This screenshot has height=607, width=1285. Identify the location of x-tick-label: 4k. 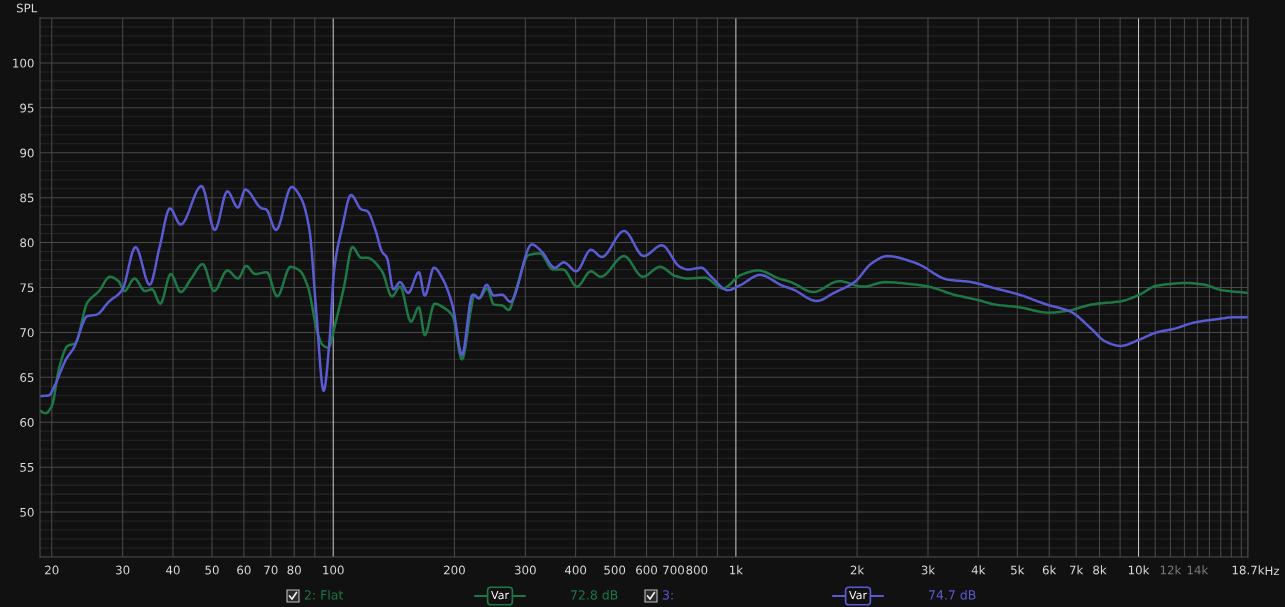
(978, 570).